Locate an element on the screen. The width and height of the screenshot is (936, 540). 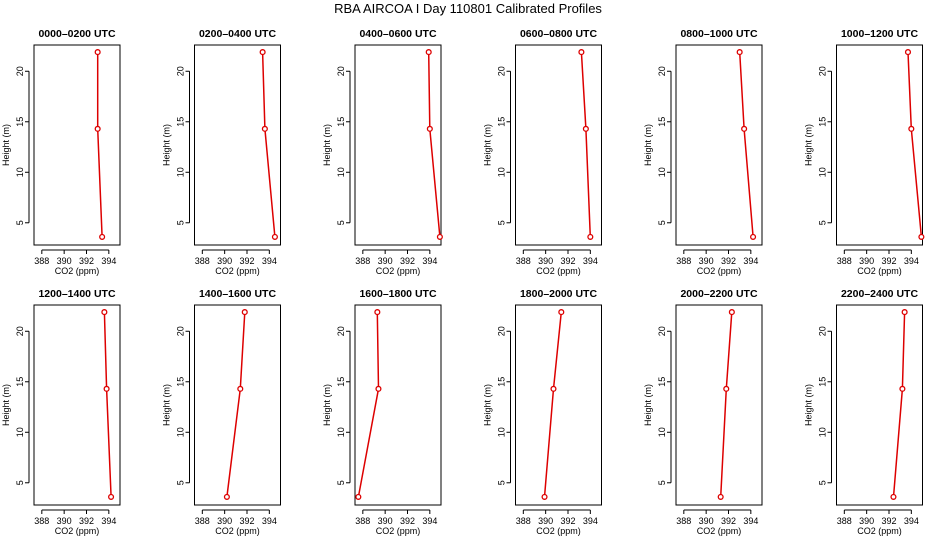
panel-title: 0800–1000 UTC is located at coordinates (718, 34).